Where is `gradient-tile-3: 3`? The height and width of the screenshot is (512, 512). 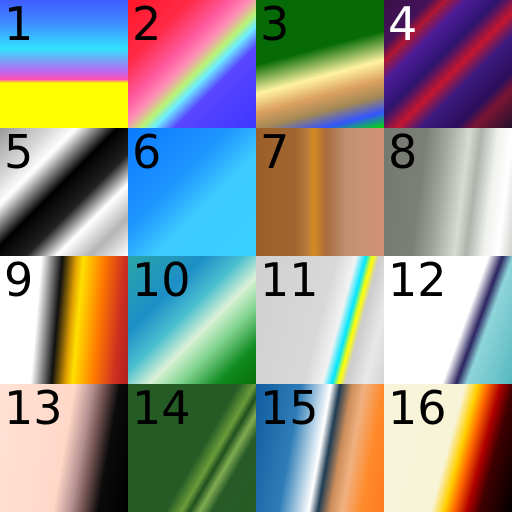 gradient-tile-3: 3 is located at coordinates (320, 64).